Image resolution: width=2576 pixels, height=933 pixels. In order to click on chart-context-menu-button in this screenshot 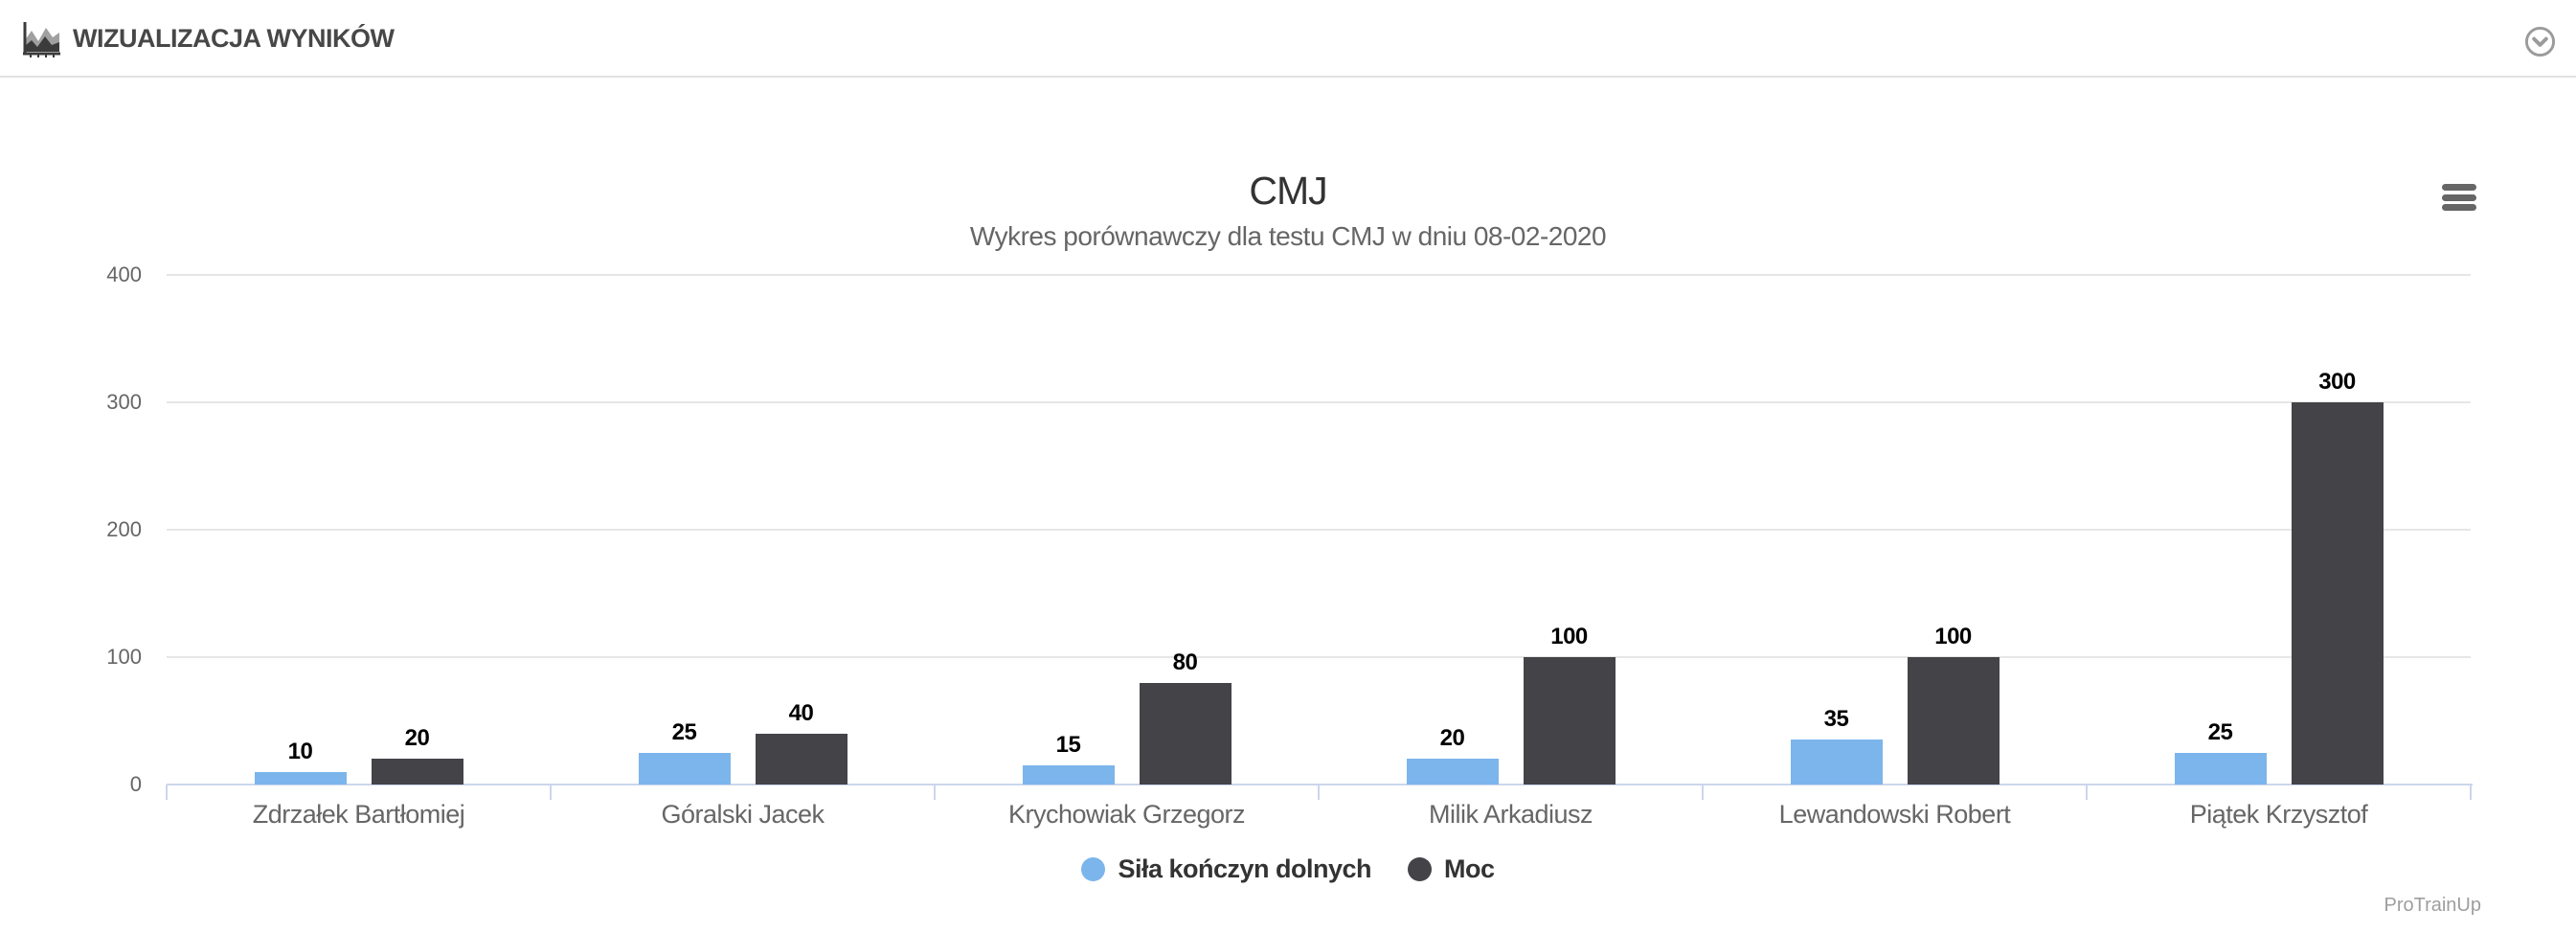, I will do `click(2459, 197)`.